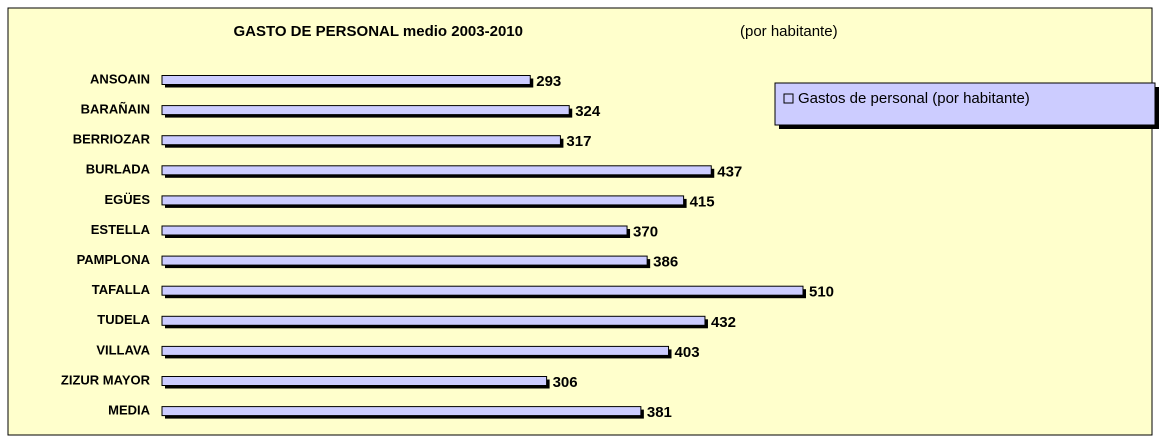 Image resolution: width=1160 pixels, height=436 pixels. I want to click on chart-subtitle: (por habitante), so click(789, 31).